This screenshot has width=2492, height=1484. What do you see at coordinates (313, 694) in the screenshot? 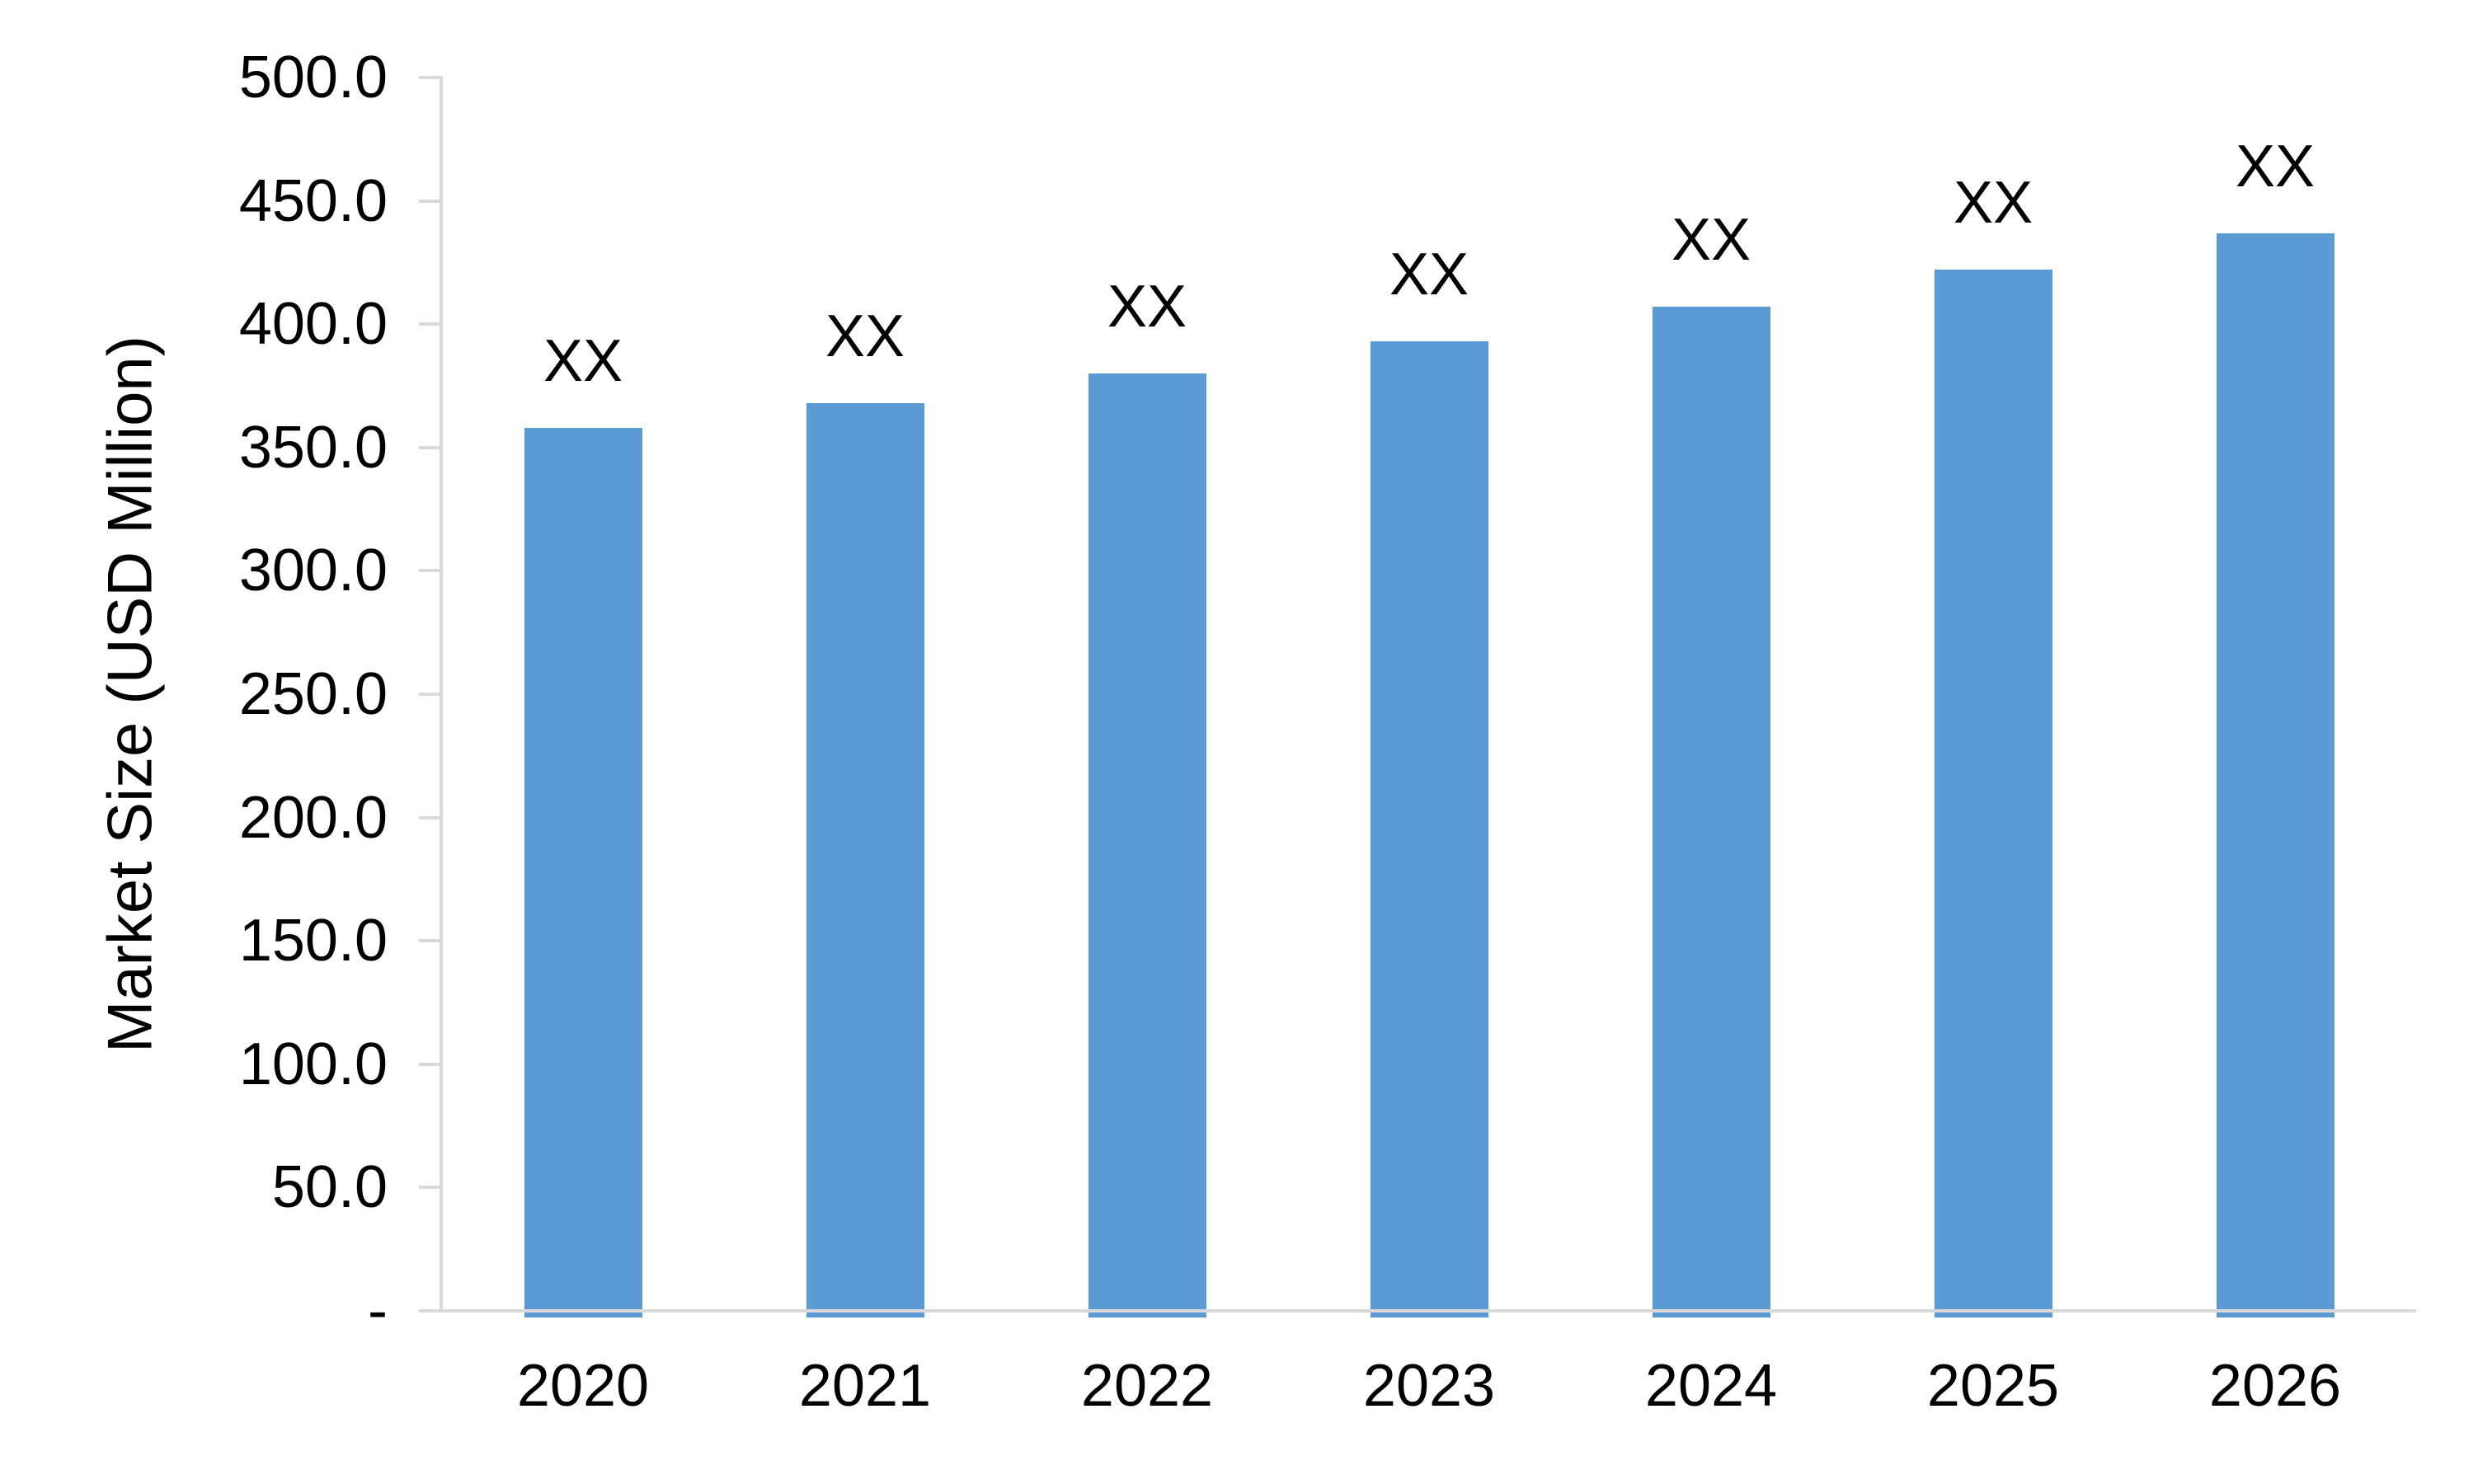
I see `y-tick-label: 250.0` at bounding box center [313, 694].